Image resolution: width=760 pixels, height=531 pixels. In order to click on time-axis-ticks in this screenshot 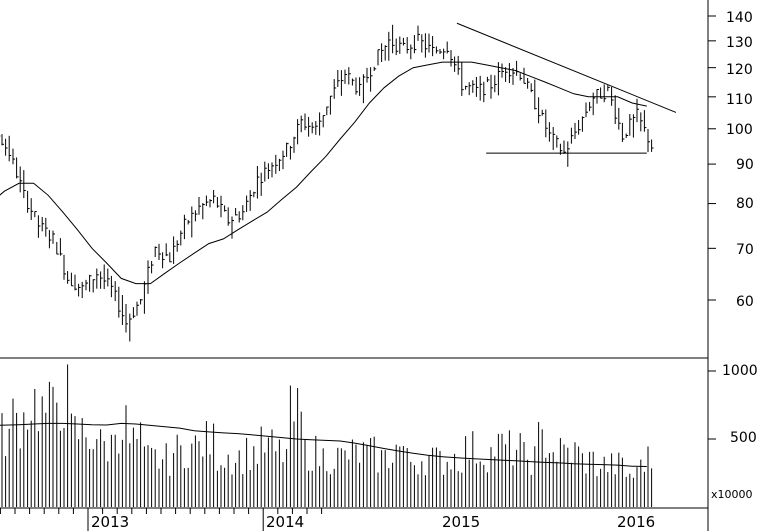, I will do `click(161, 519)`.